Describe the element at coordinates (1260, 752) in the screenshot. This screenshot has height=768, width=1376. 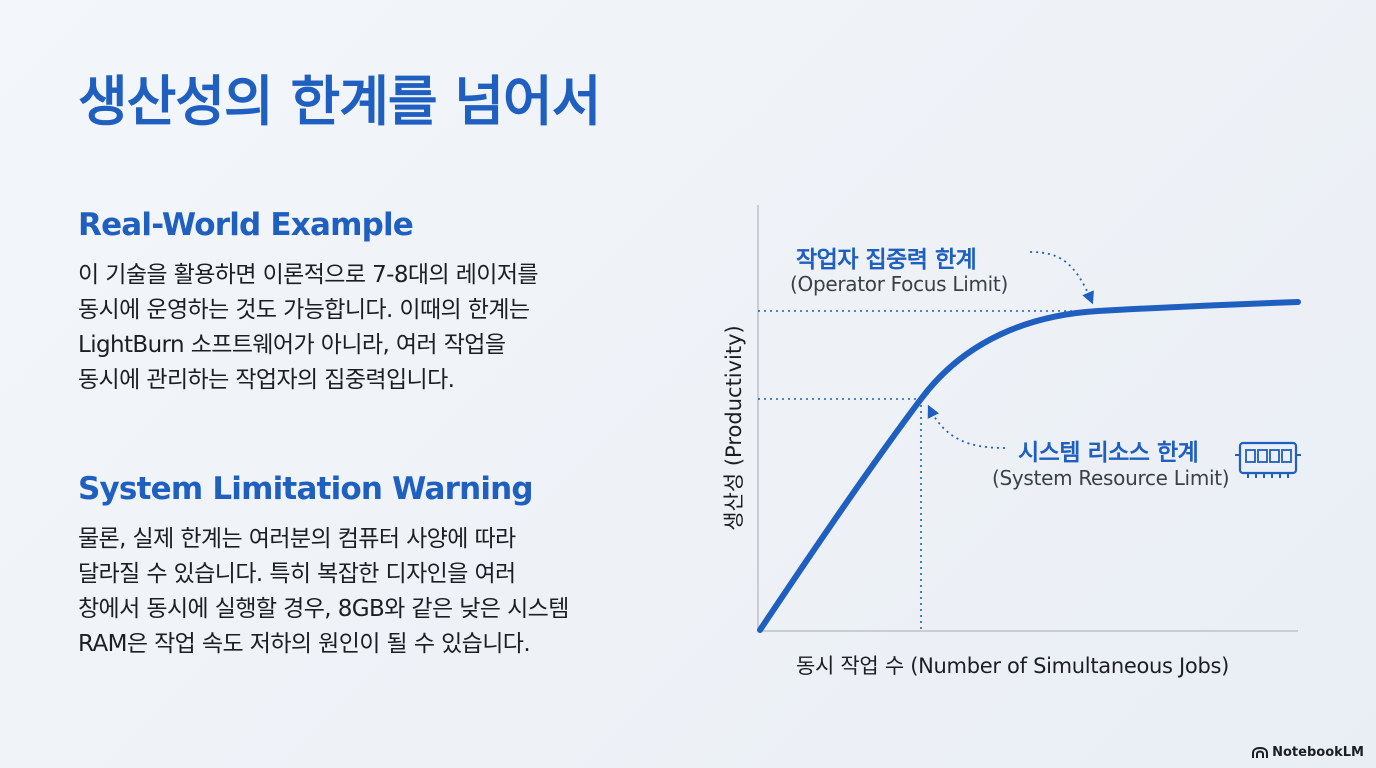
I see `notebooklm-logo-icon` at that location.